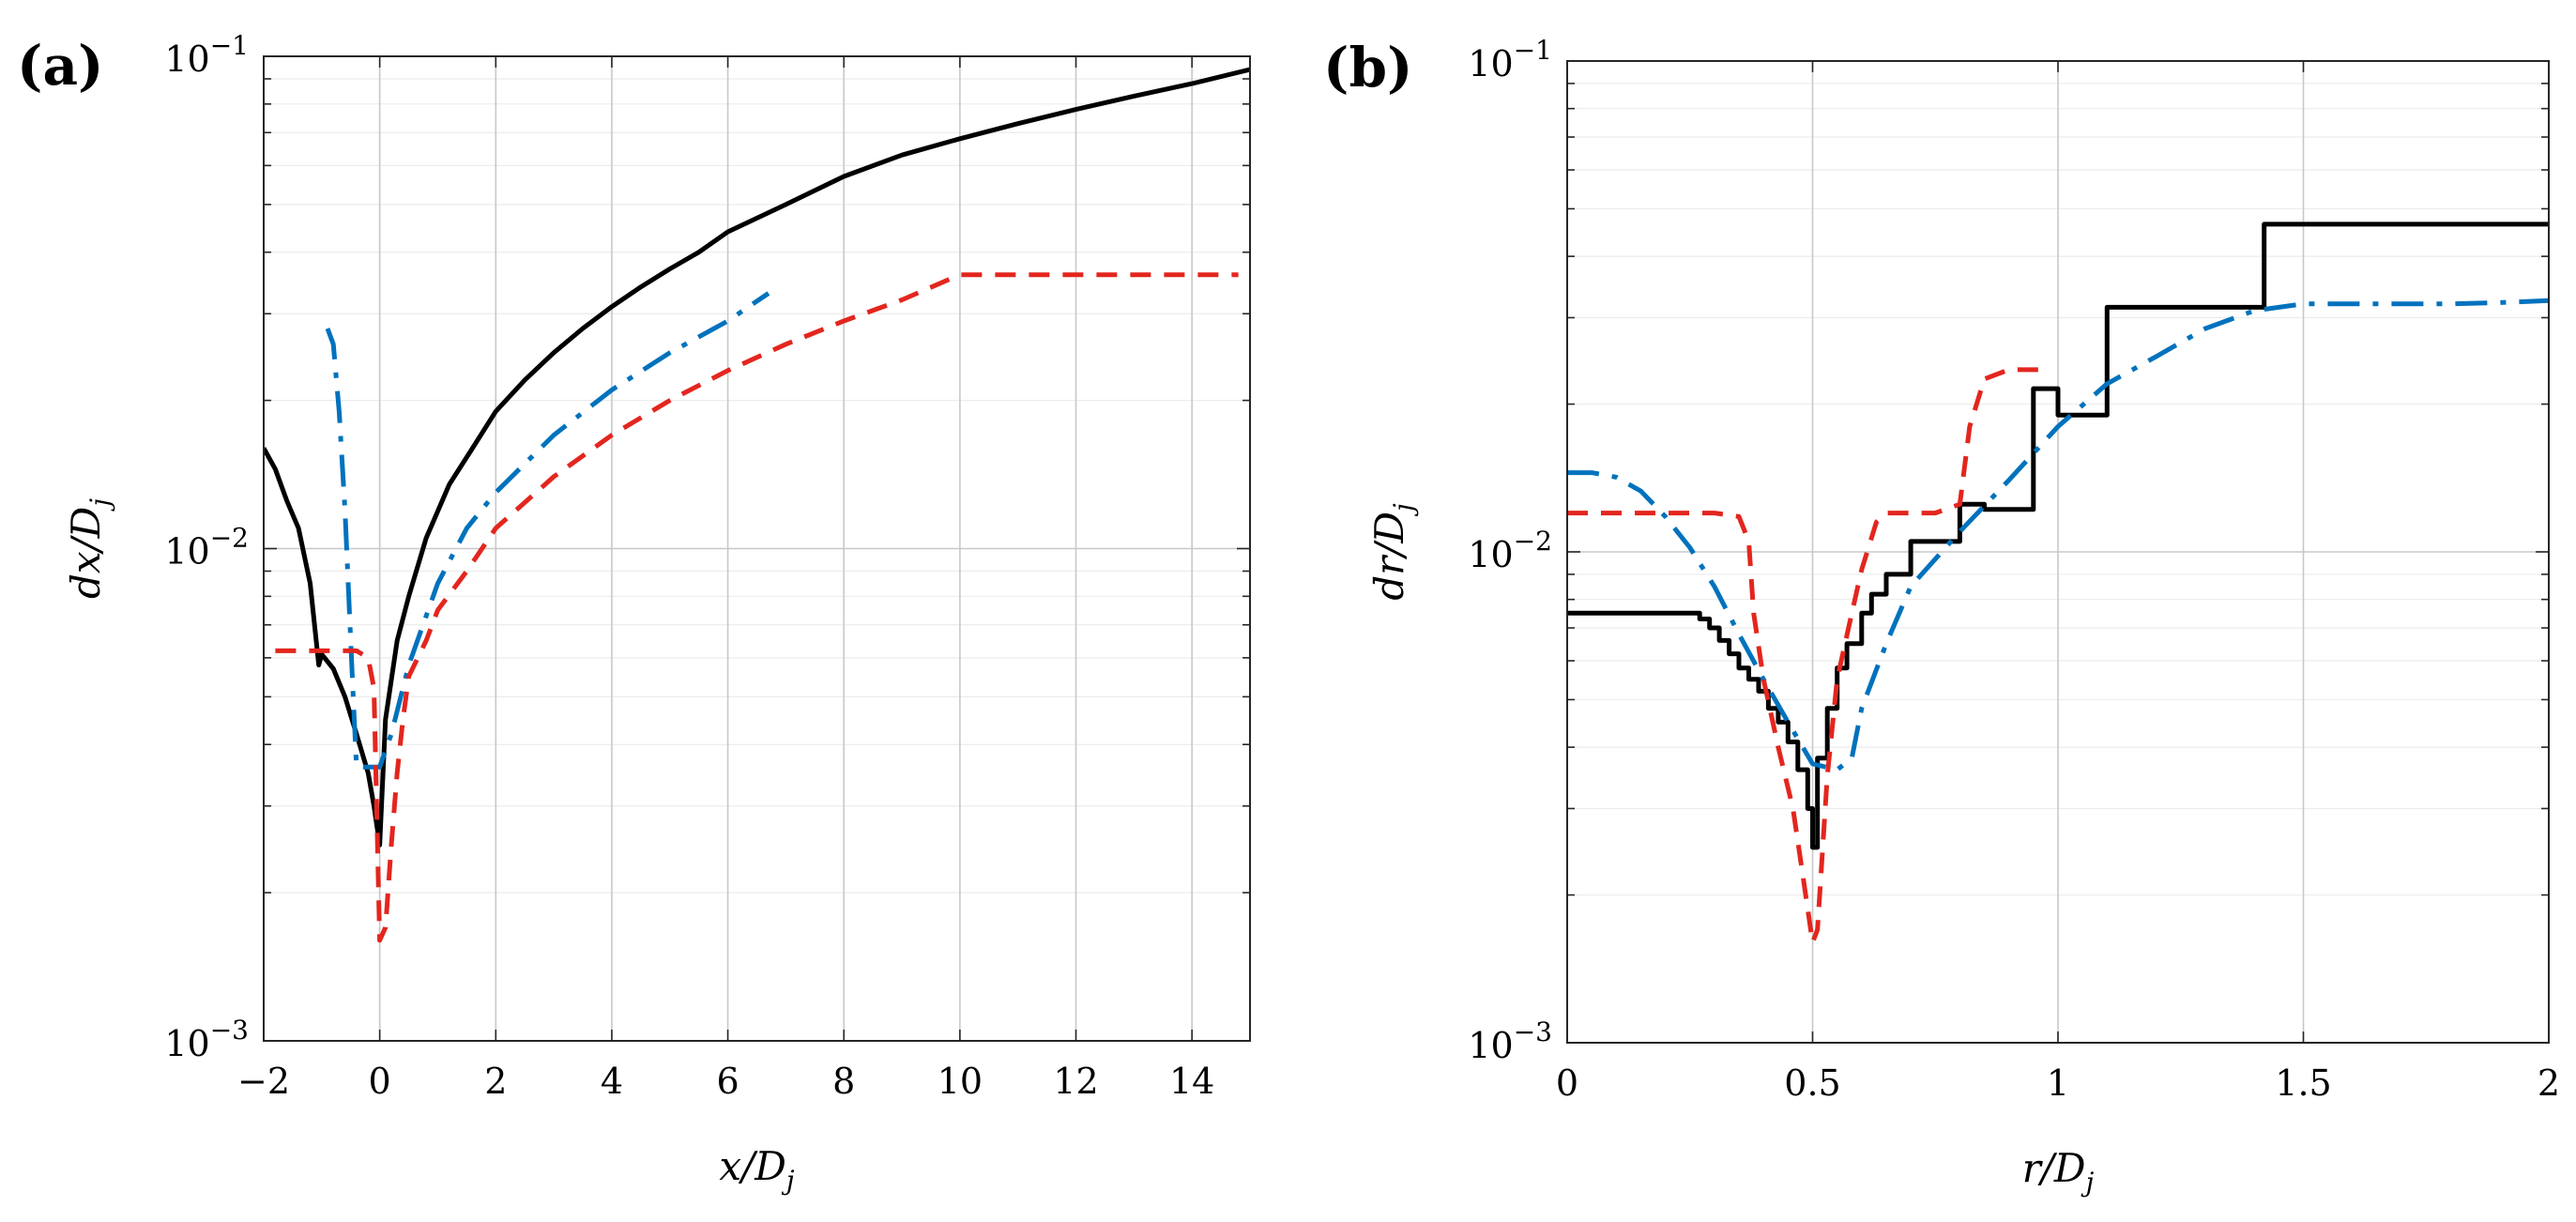  I want to click on x-axis-label: x/Dj, so click(757, 1170).